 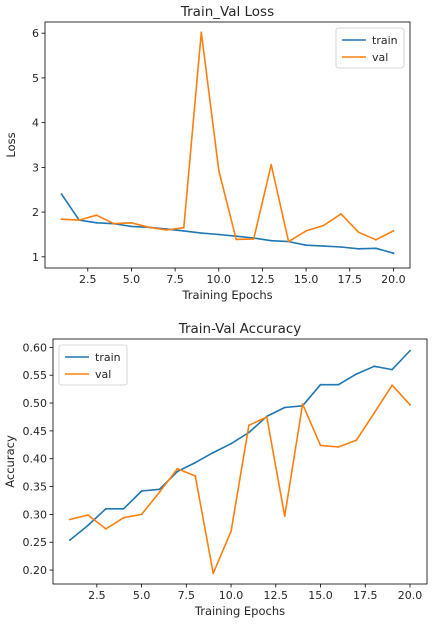 I want to click on y-tick-label: 5, so click(x=35, y=78).